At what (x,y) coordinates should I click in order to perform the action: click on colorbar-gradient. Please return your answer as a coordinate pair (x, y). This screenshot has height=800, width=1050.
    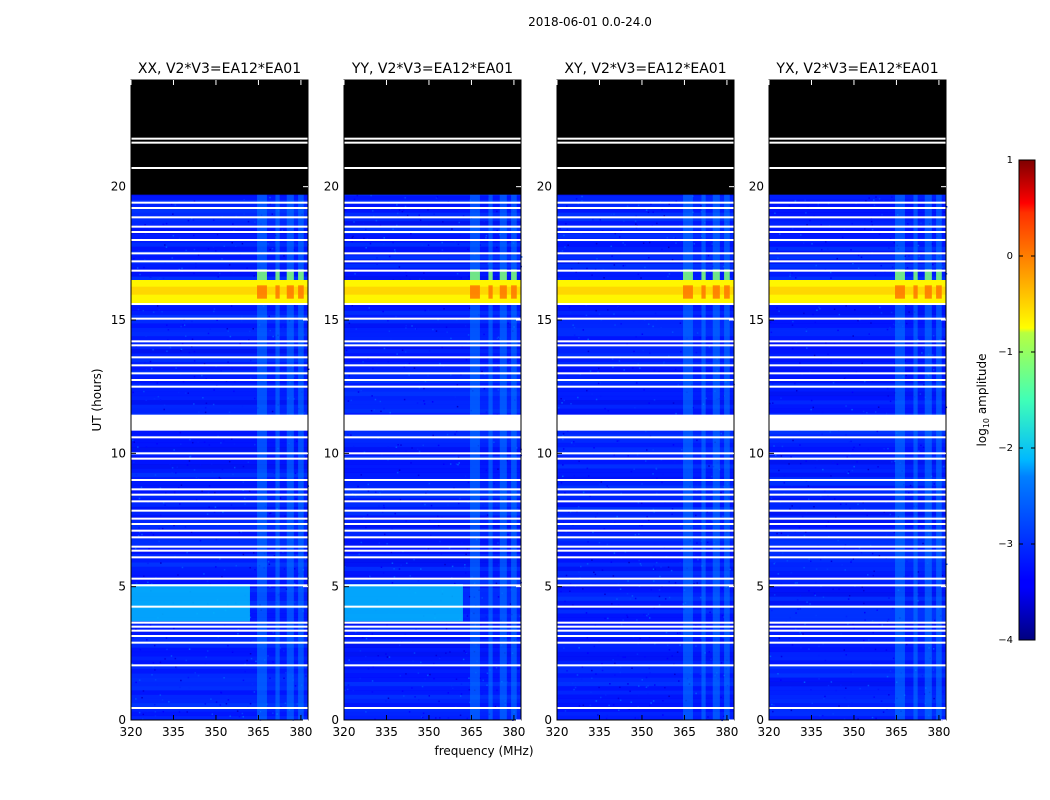
    Looking at the image, I should click on (1027, 400).